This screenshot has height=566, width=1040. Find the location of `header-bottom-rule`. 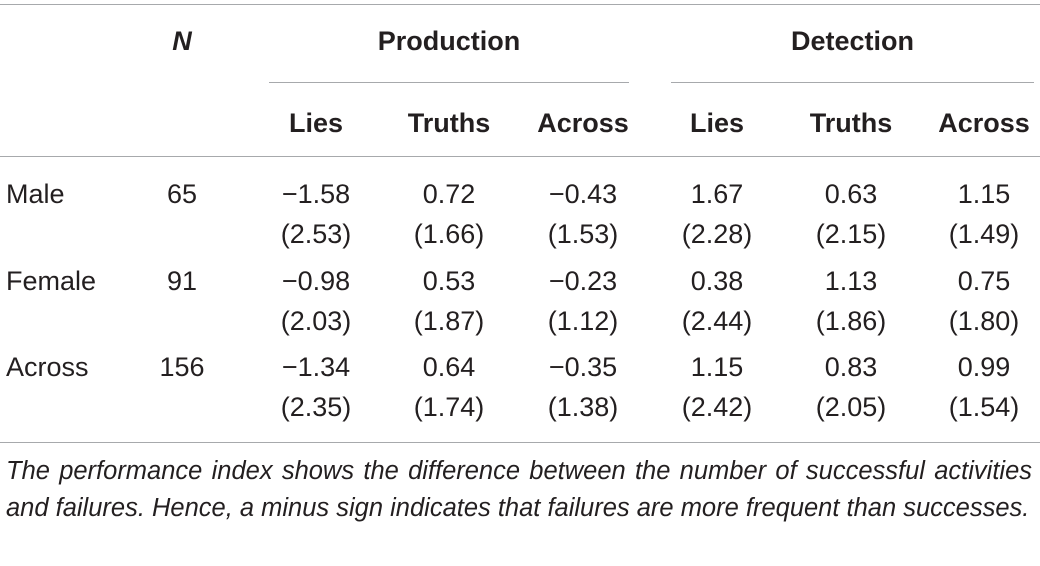

header-bottom-rule is located at coordinates (520, 156).